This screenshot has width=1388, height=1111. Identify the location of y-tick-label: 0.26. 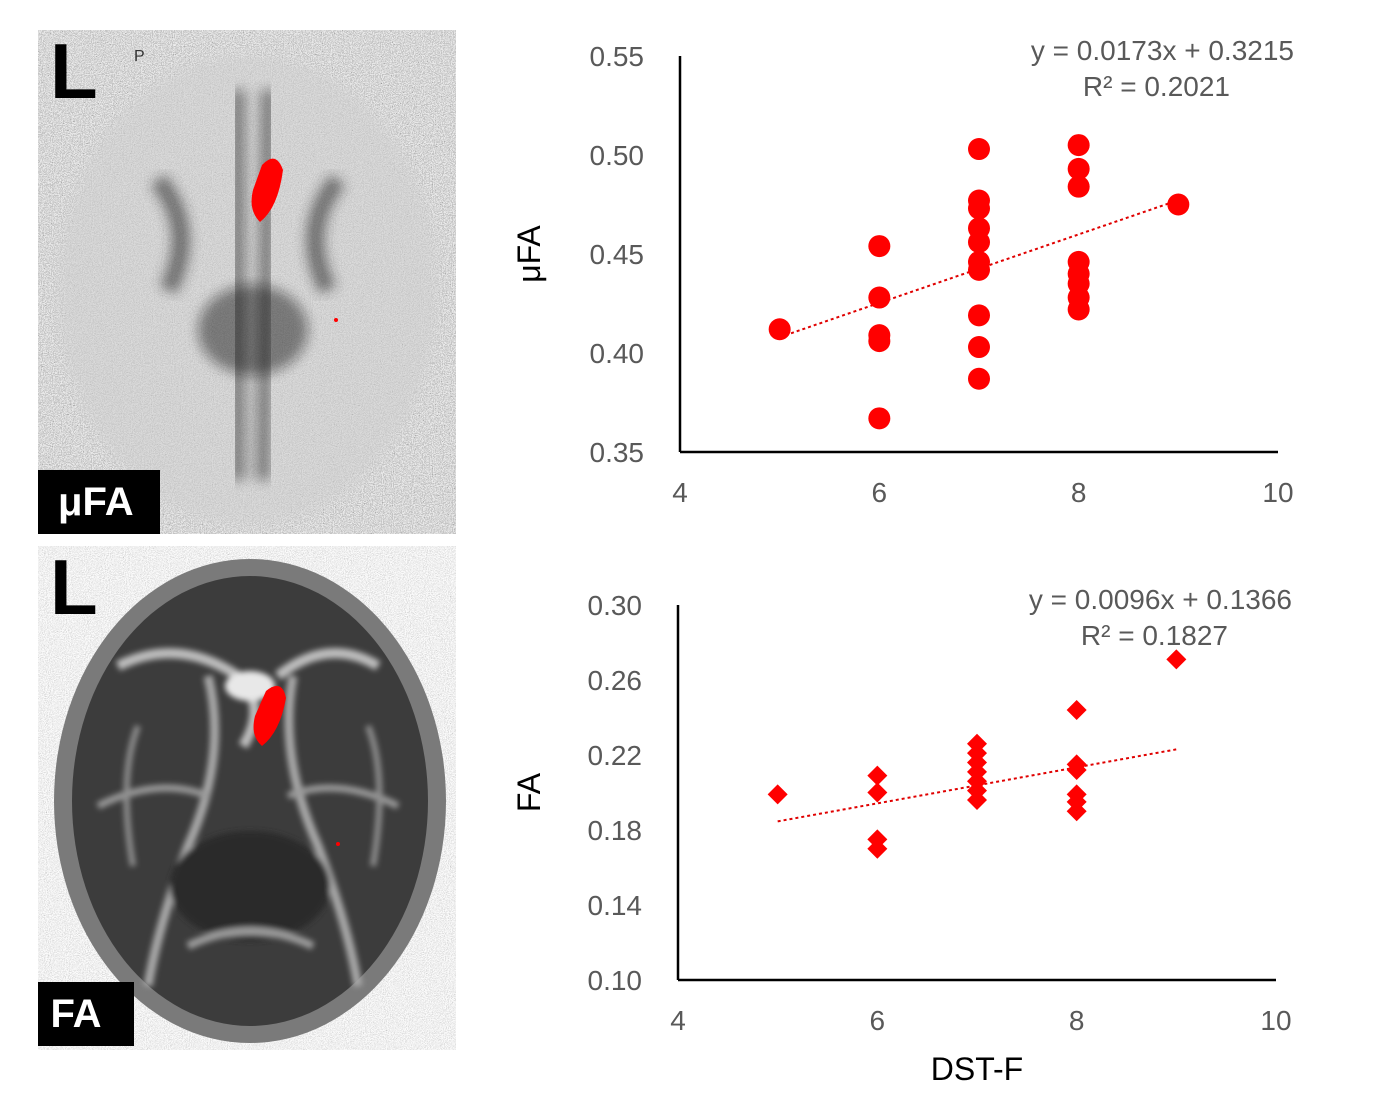
(615, 680).